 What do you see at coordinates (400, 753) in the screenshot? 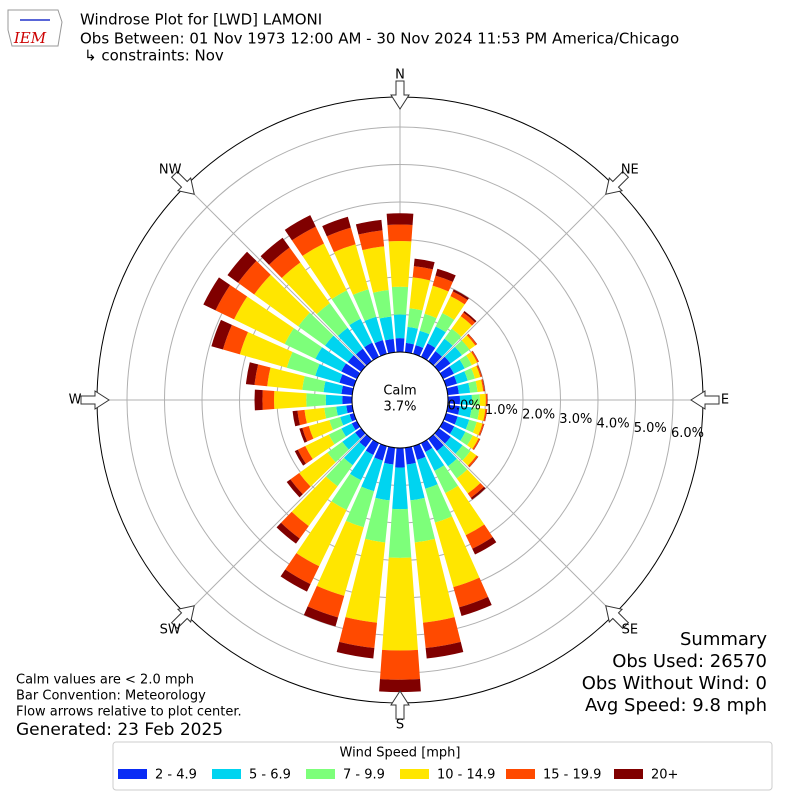
I see `legend-title: Wind Speed [mph]` at bounding box center [400, 753].